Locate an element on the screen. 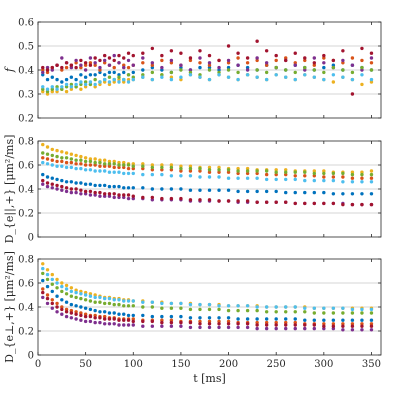 This screenshot has width=400, height=404. x-tick-label: 100 is located at coordinates (133, 364).